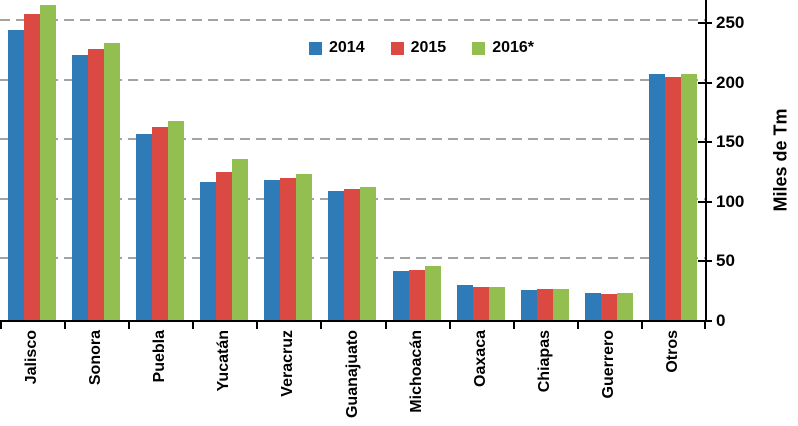  I want to click on bar-2014-puebla, so click(144, 227).